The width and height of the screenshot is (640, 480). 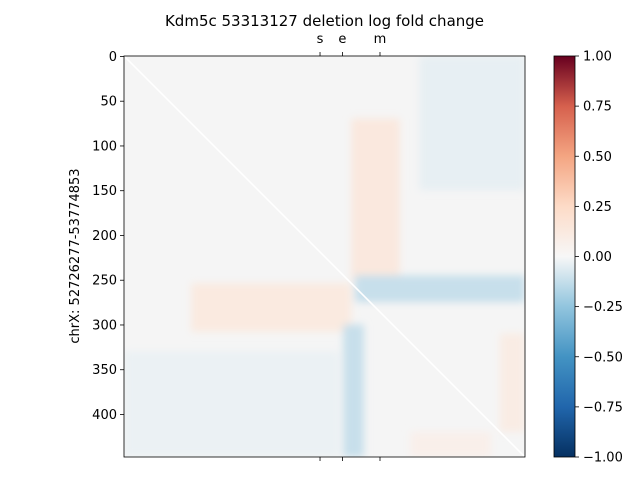 What do you see at coordinates (450, 444) in the screenshot?
I see `heatmap-region-bottom-gain` at bounding box center [450, 444].